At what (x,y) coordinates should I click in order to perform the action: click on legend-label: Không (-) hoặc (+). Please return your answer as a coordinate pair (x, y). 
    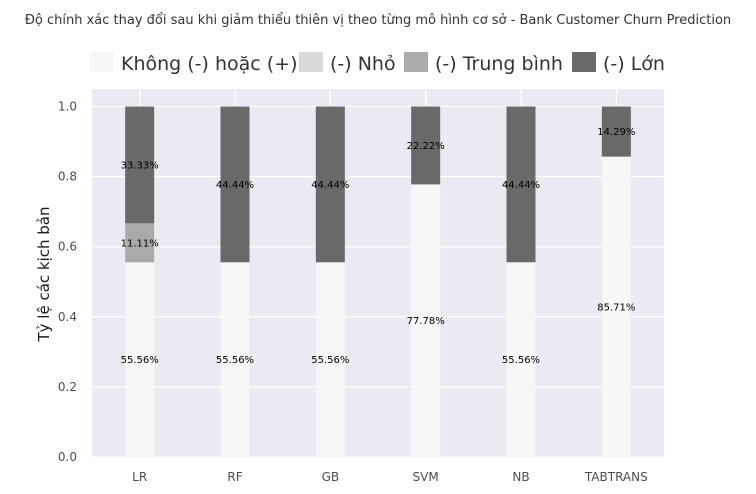
    Looking at the image, I should click on (209, 64).